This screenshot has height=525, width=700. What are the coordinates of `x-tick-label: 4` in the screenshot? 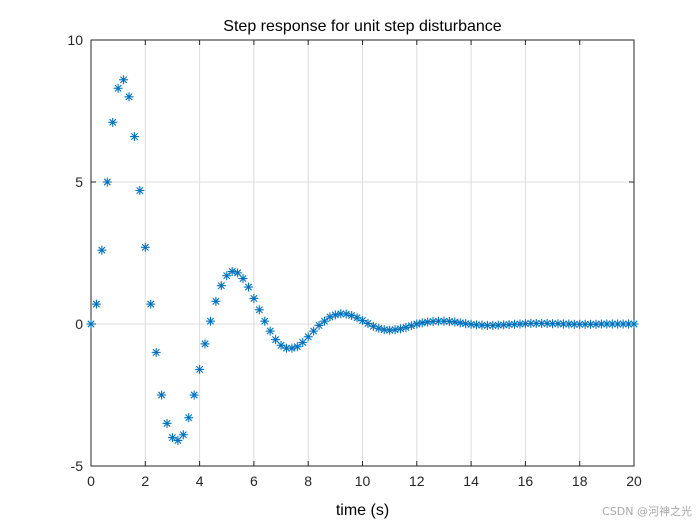 It's located at (200, 481).